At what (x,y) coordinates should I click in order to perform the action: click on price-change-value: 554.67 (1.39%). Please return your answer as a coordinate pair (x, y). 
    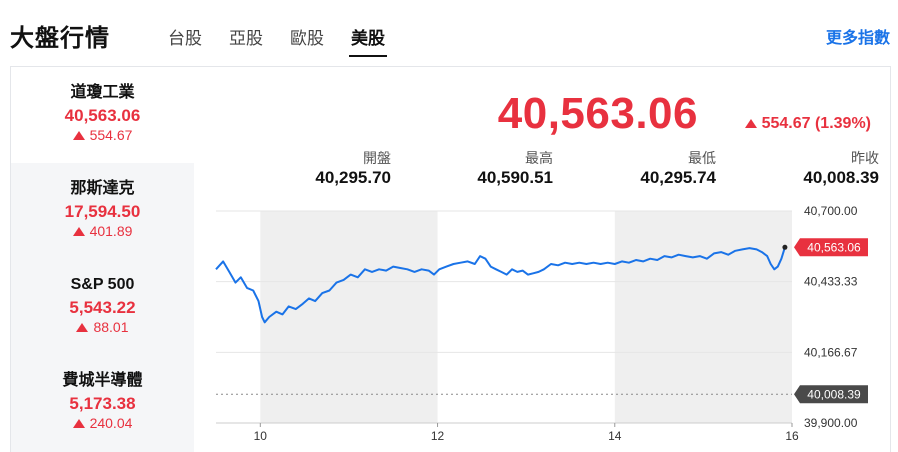
    Looking at the image, I should click on (816, 123).